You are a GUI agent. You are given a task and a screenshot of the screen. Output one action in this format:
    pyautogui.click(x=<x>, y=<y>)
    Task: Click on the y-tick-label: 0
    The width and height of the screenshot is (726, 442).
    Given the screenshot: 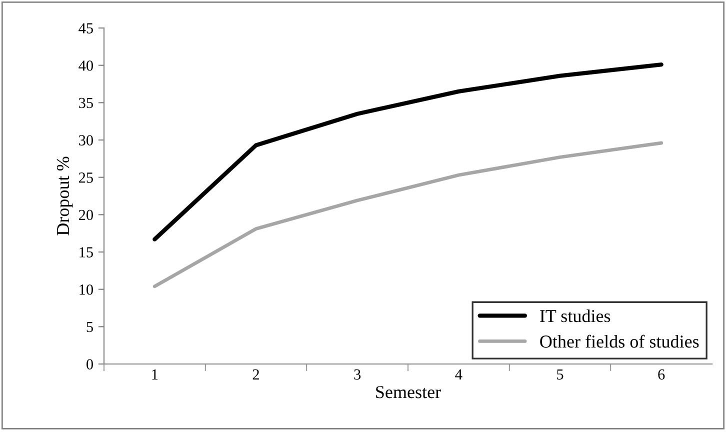 What is the action you would take?
    pyautogui.click(x=89, y=364)
    